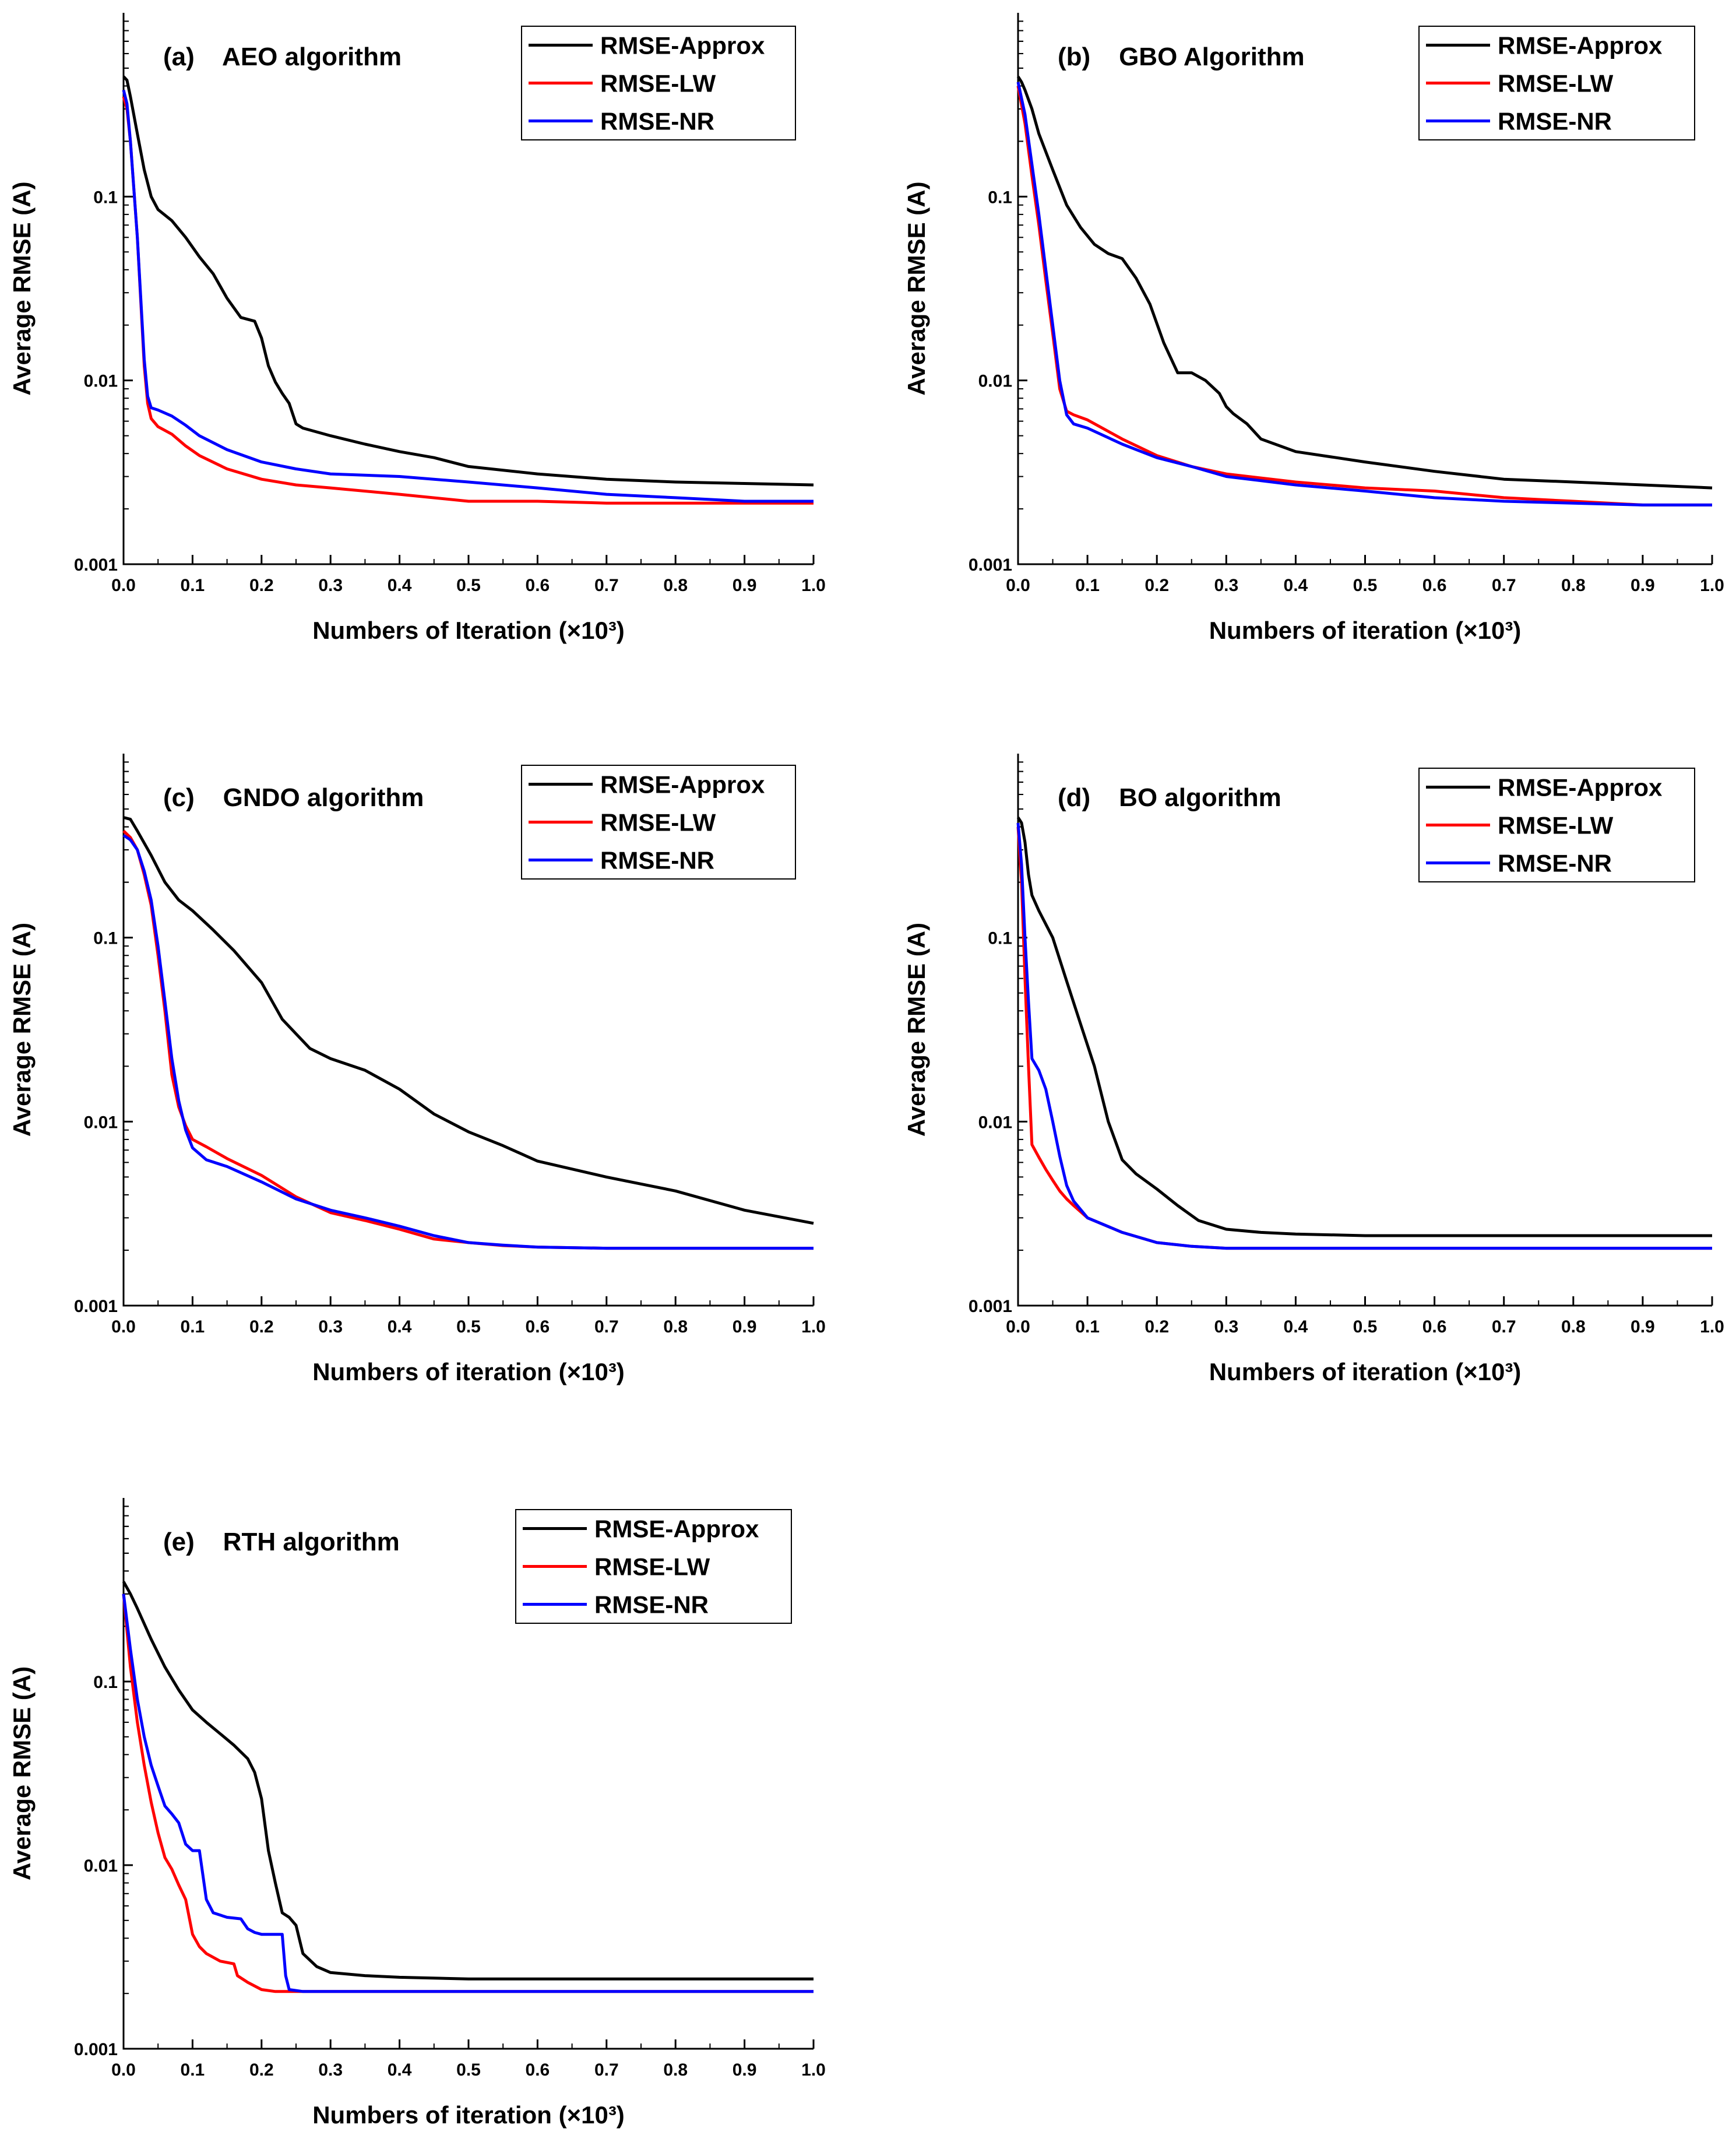 This screenshot has height=2142, width=1736. I want to click on panel-title: (e) RTH algorithm, so click(281, 1542).